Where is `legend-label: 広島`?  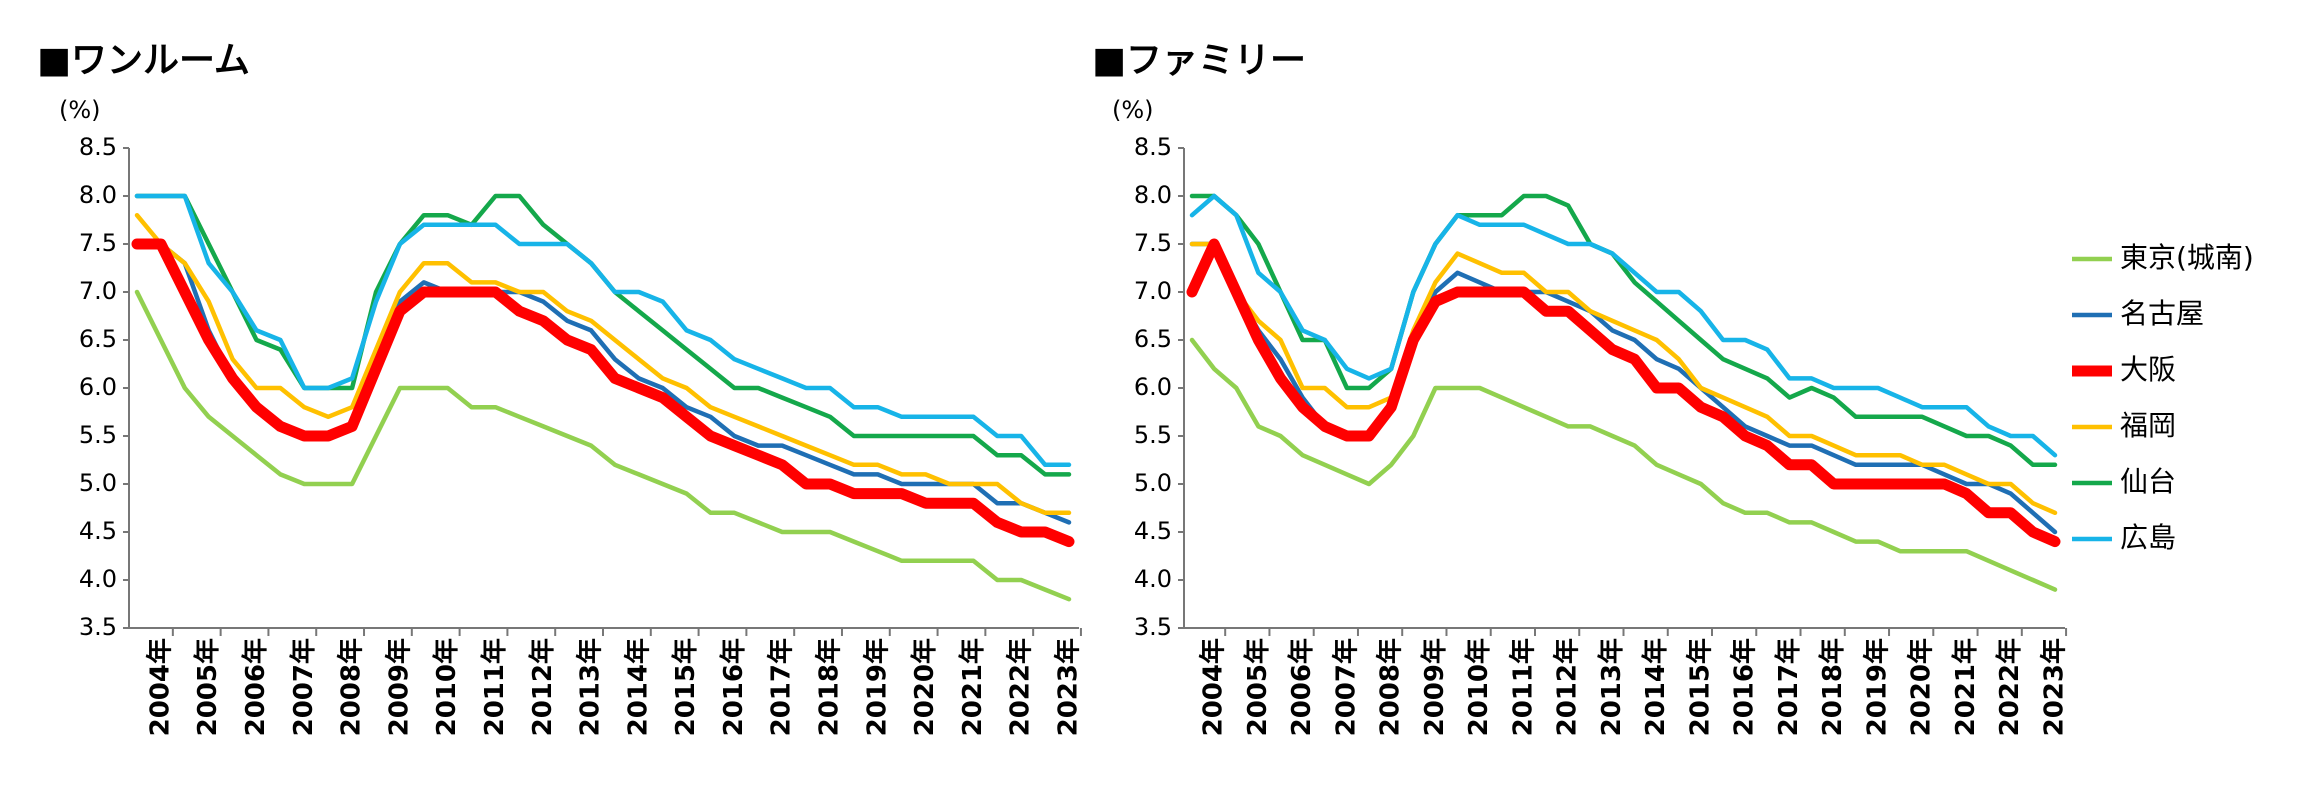 legend-label: 広島 is located at coordinates (2148, 537).